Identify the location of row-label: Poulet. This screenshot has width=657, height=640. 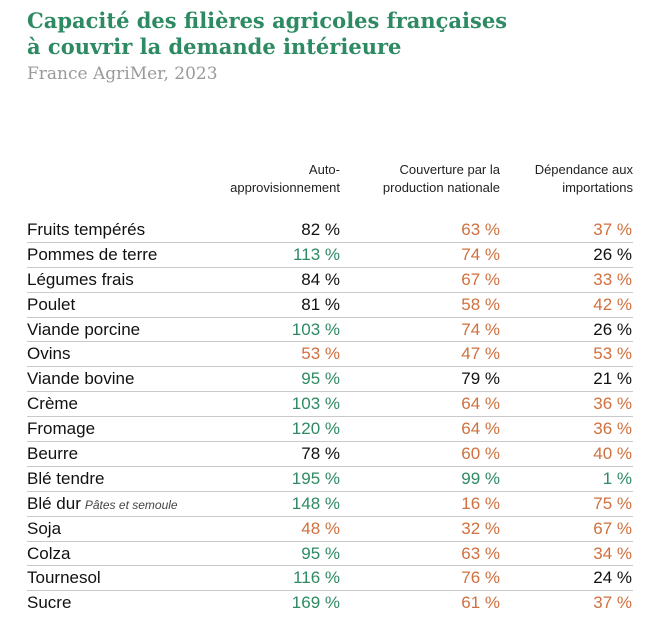
(51, 305).